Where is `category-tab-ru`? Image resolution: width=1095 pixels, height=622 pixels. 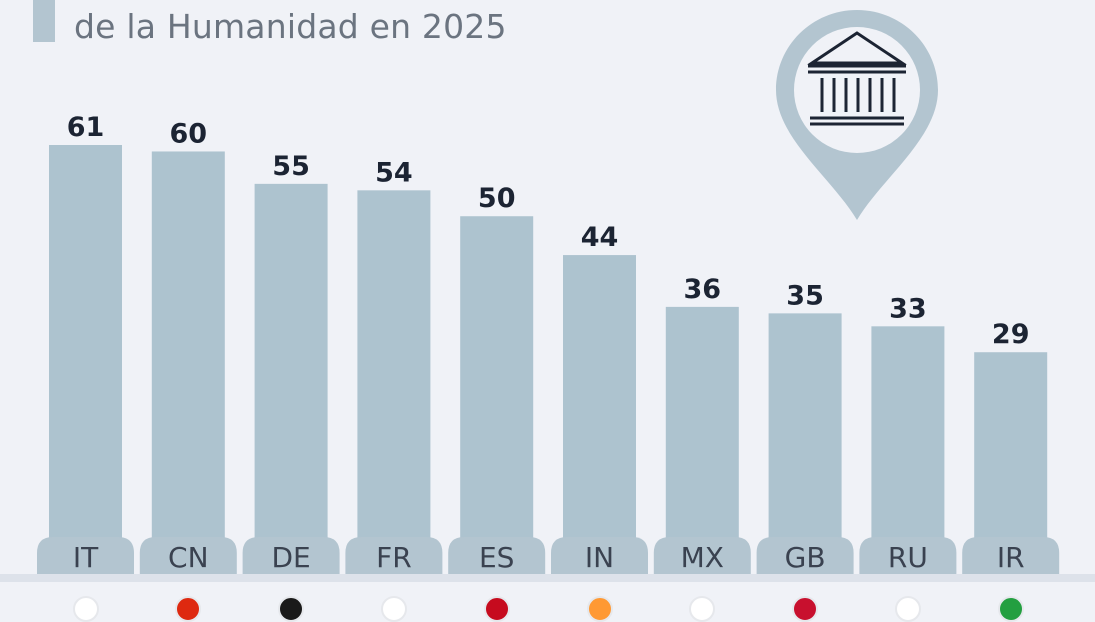 category-tab-ru is located at coordinates (908, 557).